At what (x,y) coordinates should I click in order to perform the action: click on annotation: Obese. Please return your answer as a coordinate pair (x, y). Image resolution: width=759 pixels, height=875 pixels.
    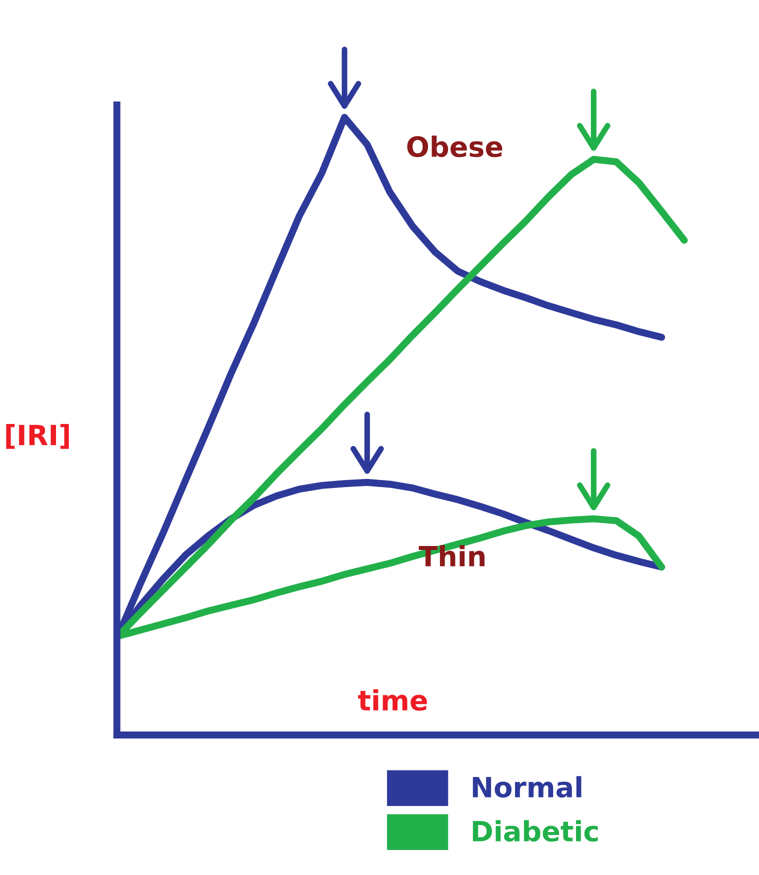
    Looking at the image, I should click on (454, 147).